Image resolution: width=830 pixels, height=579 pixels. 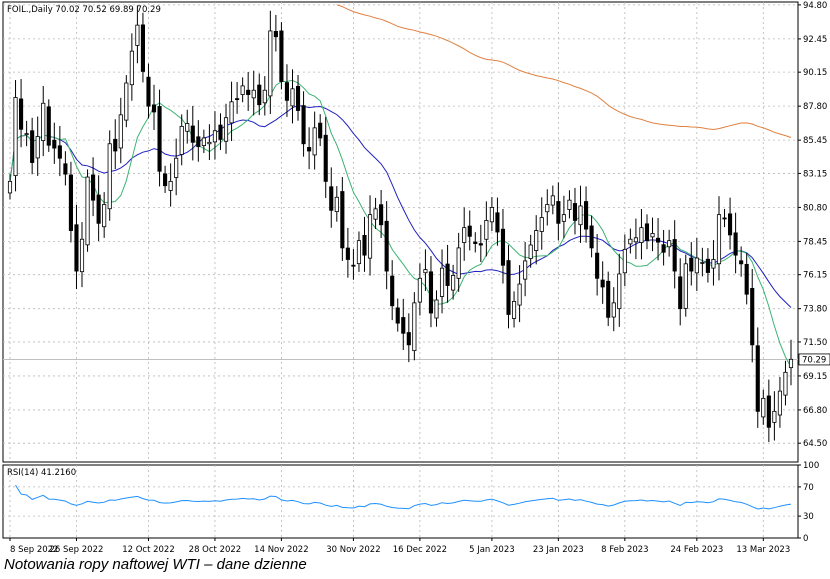 What do you see at coordinates (815, 208) in the screenshot?
I see `price-tick-label: 80.80` at bounding box center [815, 208].